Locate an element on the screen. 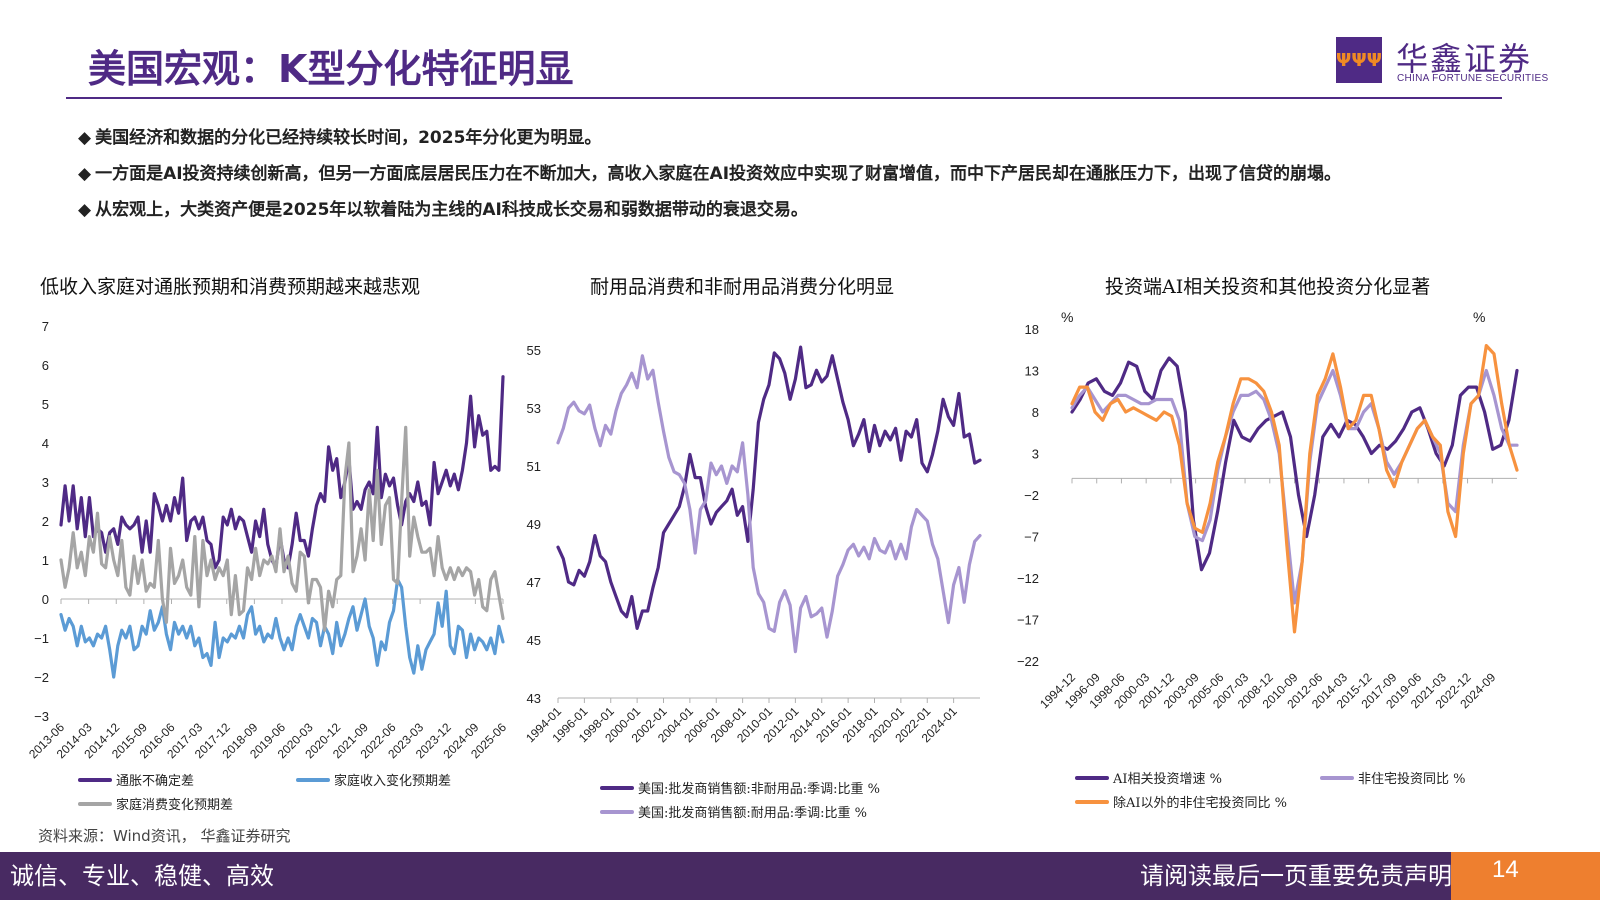  legend-label: 非住宅投资同比 % is located at coordinates (1412, 779).